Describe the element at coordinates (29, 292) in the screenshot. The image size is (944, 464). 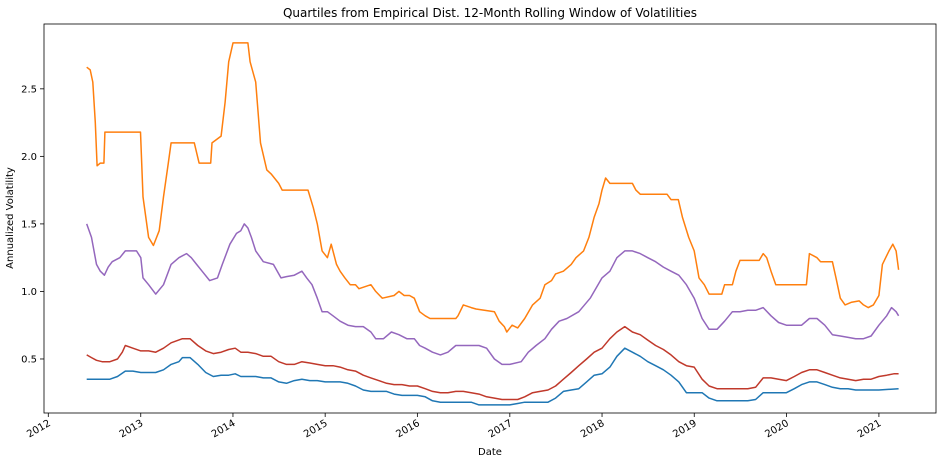
I see `y-tick-label-1.0: 1.0` at that location.